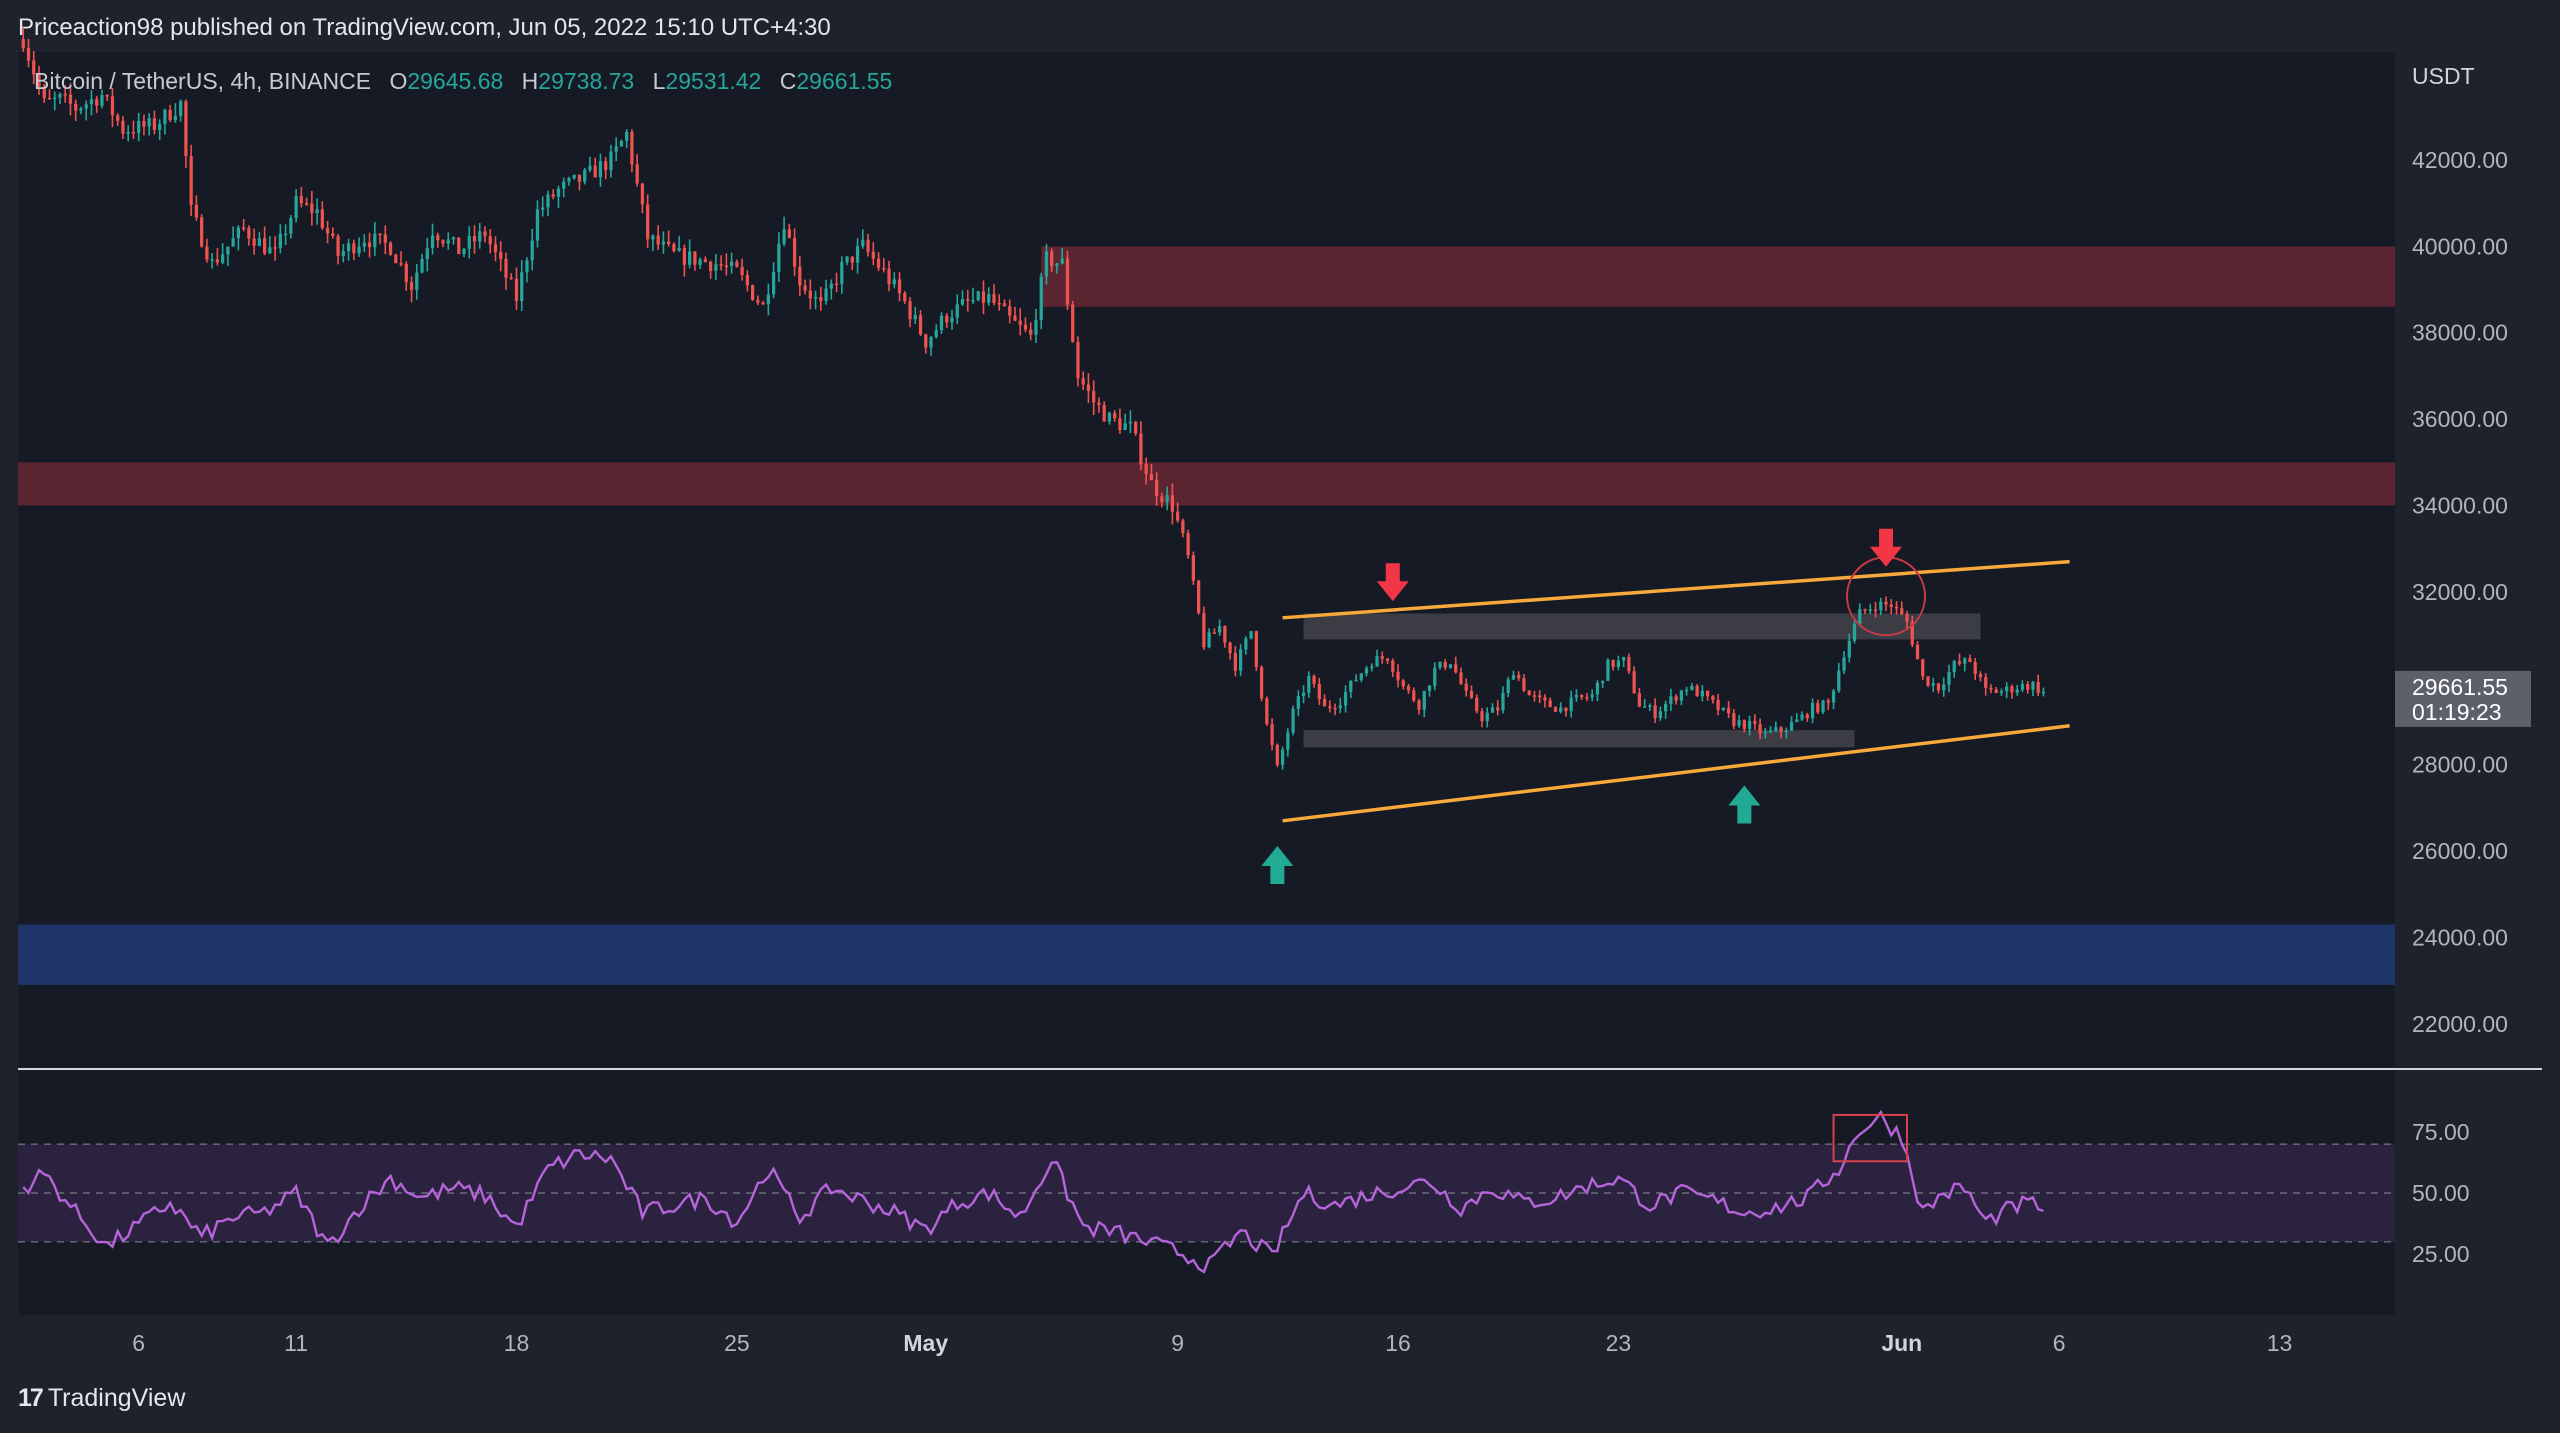 This screenshot has height=1433, width=2560. I want to click on close-key: C, so click(788, 81).